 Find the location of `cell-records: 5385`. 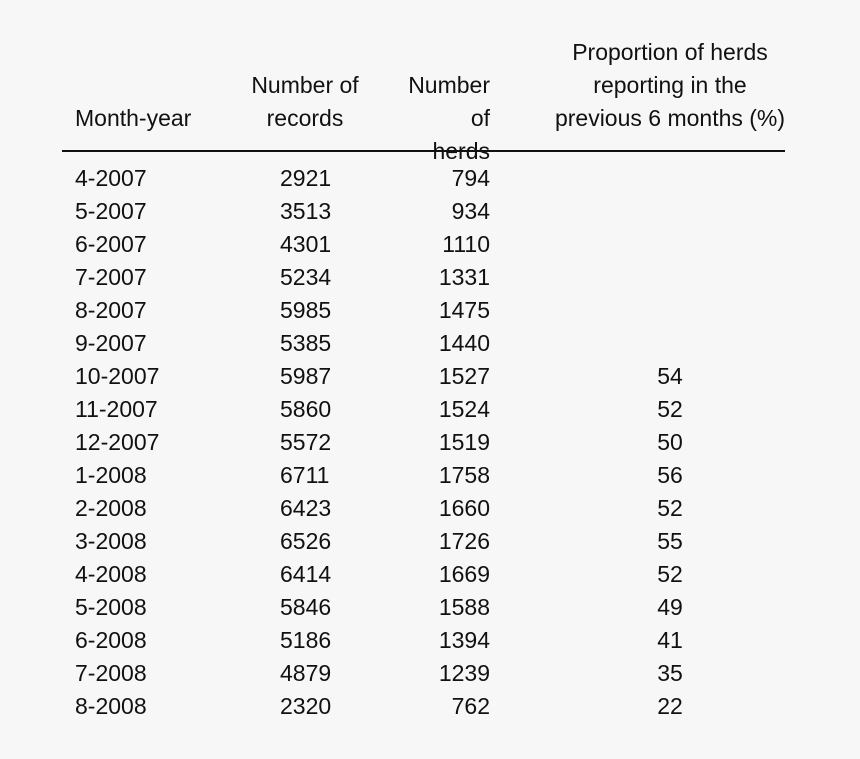

cell-records: 5385 is located at coordinates (306, 343).